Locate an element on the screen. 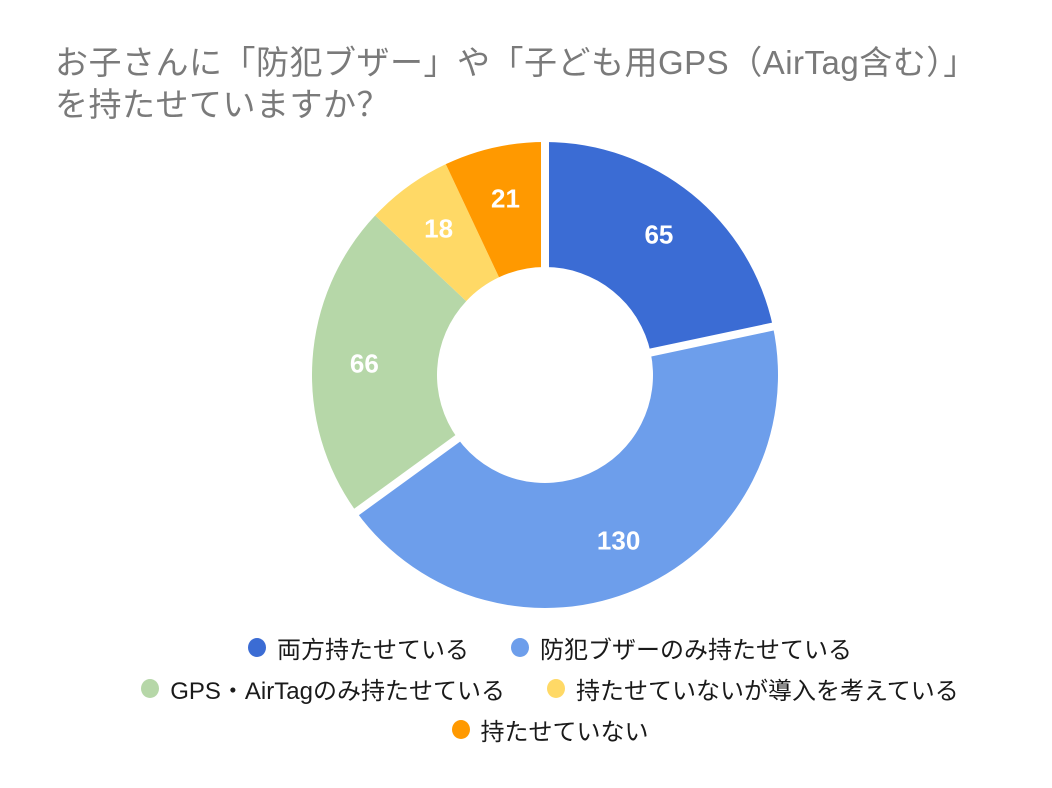  legend-item-1: 防犯ブザーのみ持たせている is located at coordinates (681, 647).